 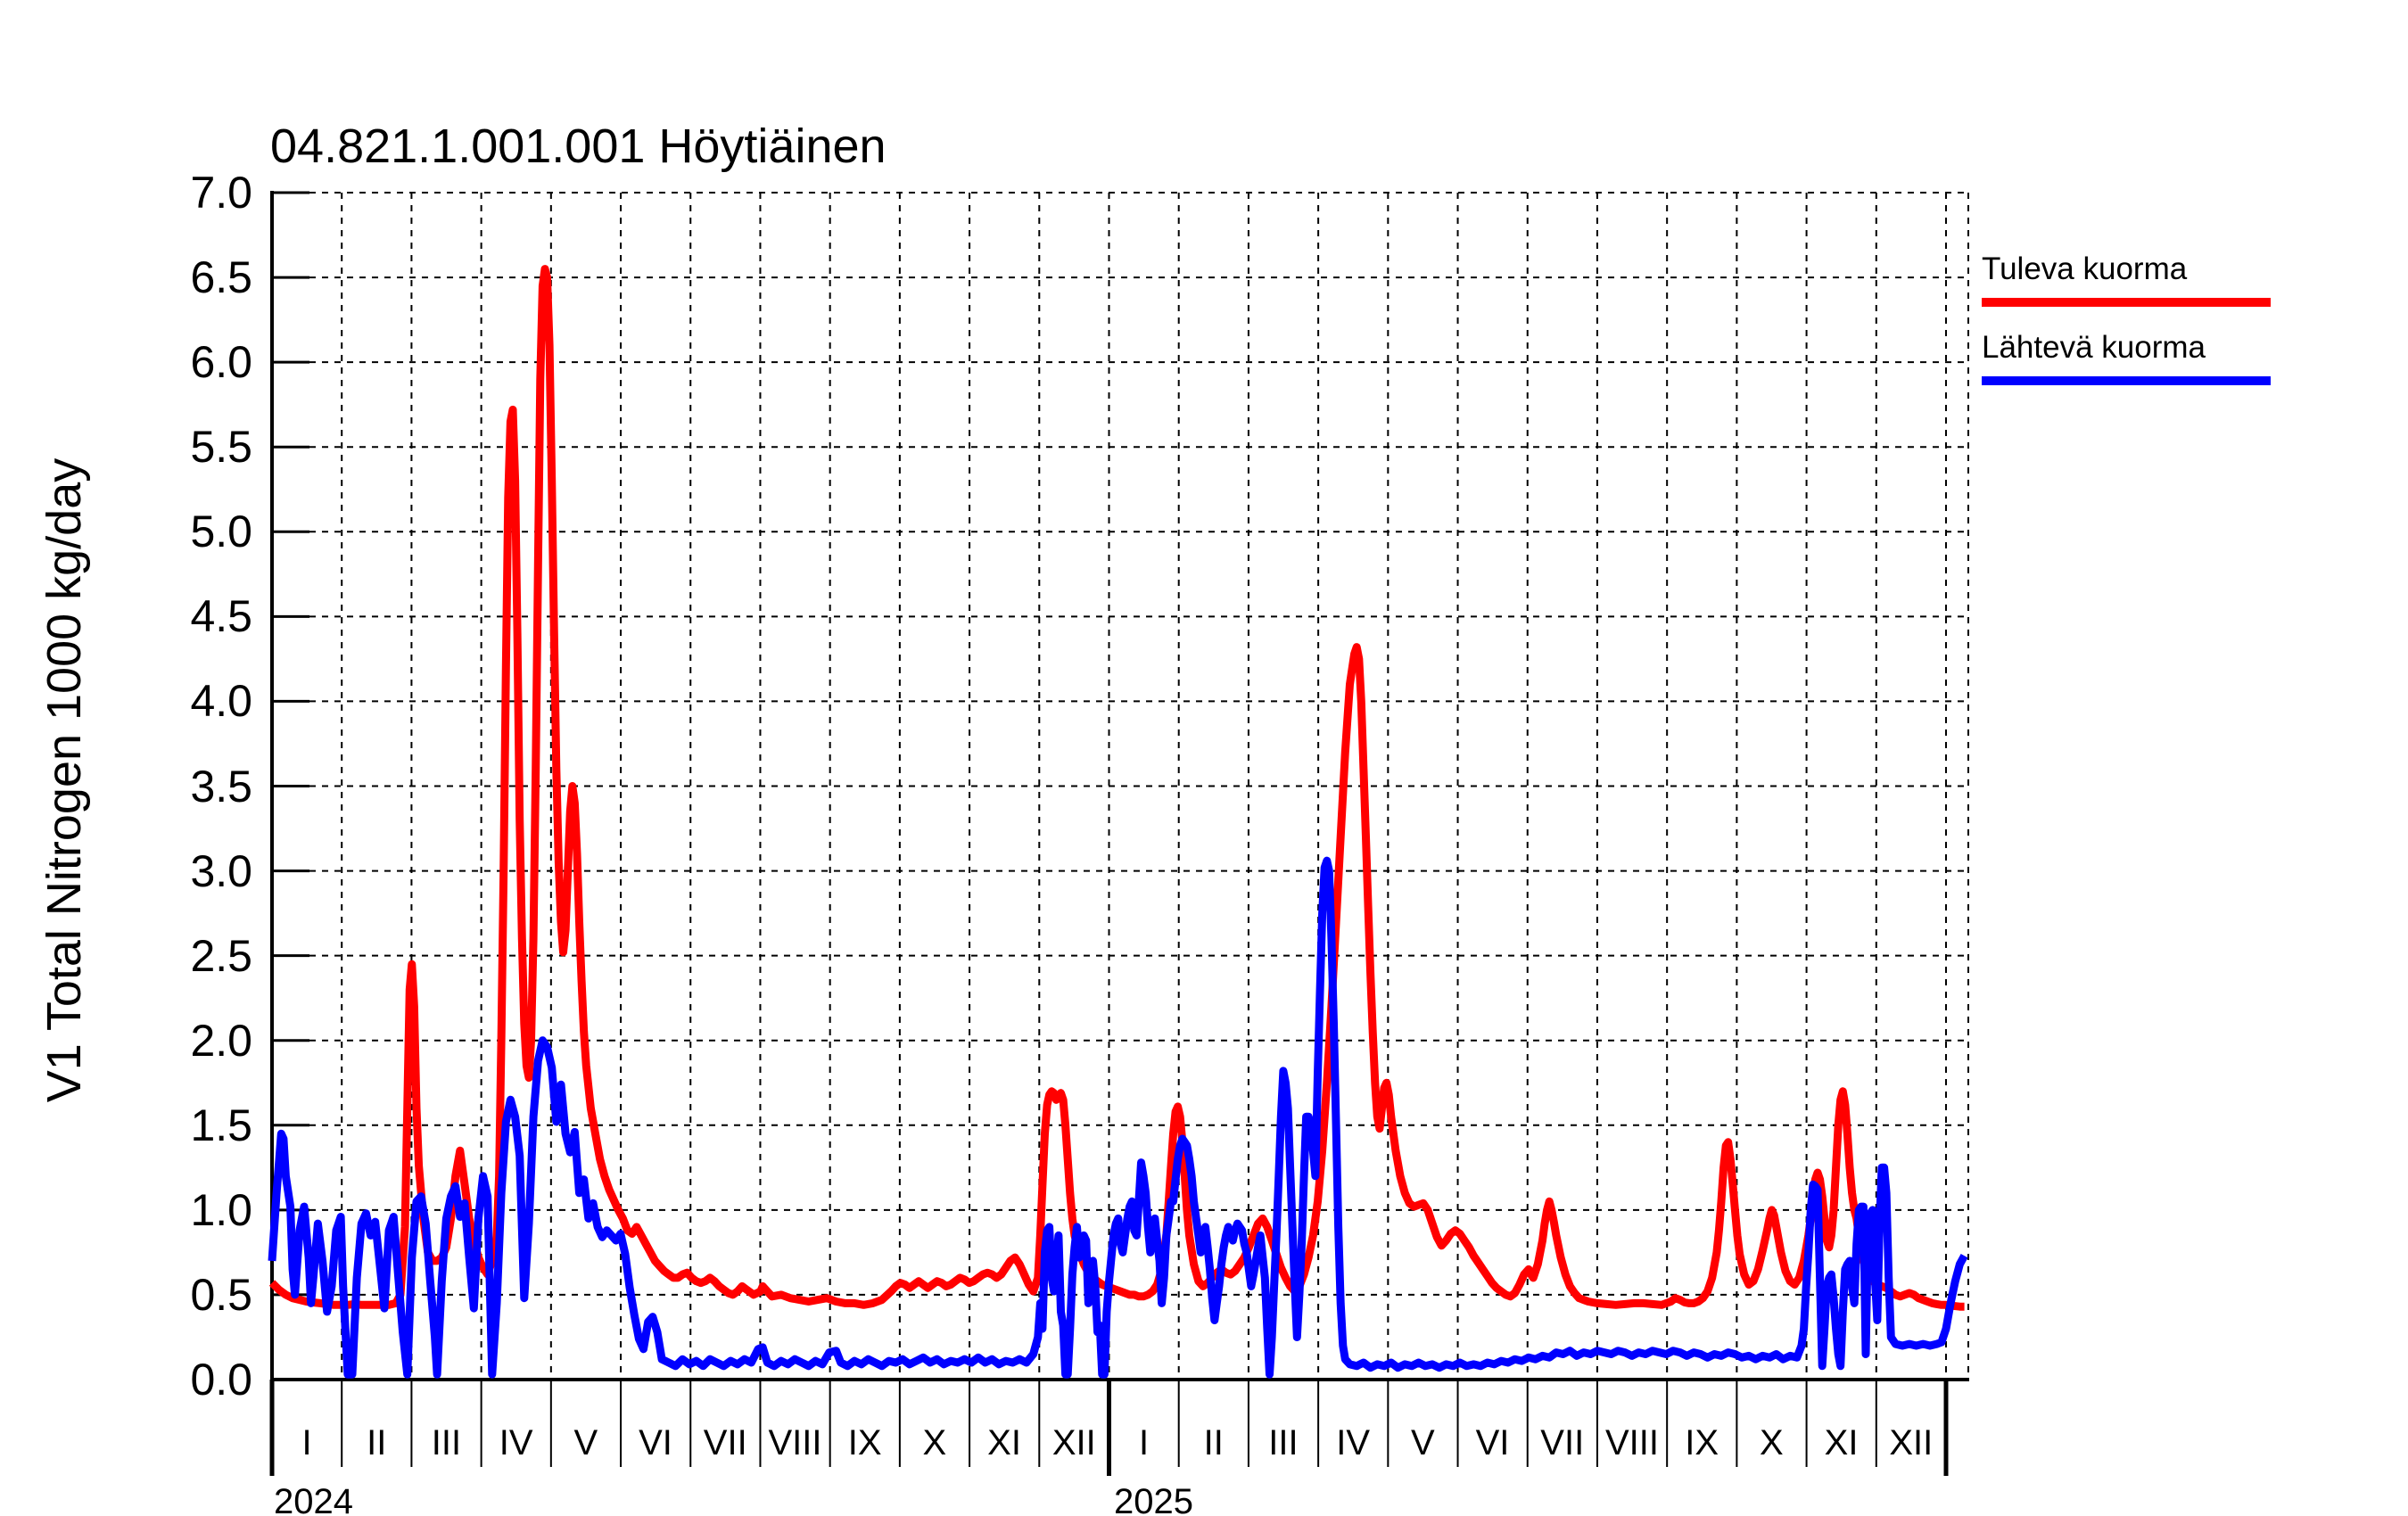 What do you see at coordinates (578, 146) in the screenshot?
I see `chart-title: 04.821.1.001.001 Höytiäinen` at bounding box center [578, 146].